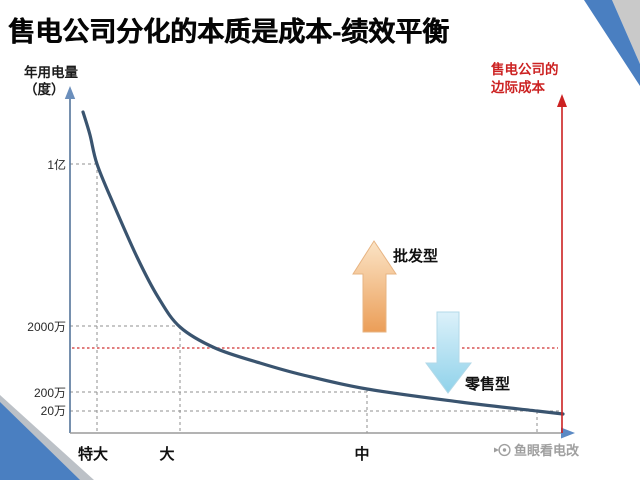  Describe the element at coordinates (51, 81) in the screenshot. I see `y-axis-title: 年用电量 （度）` at that location.